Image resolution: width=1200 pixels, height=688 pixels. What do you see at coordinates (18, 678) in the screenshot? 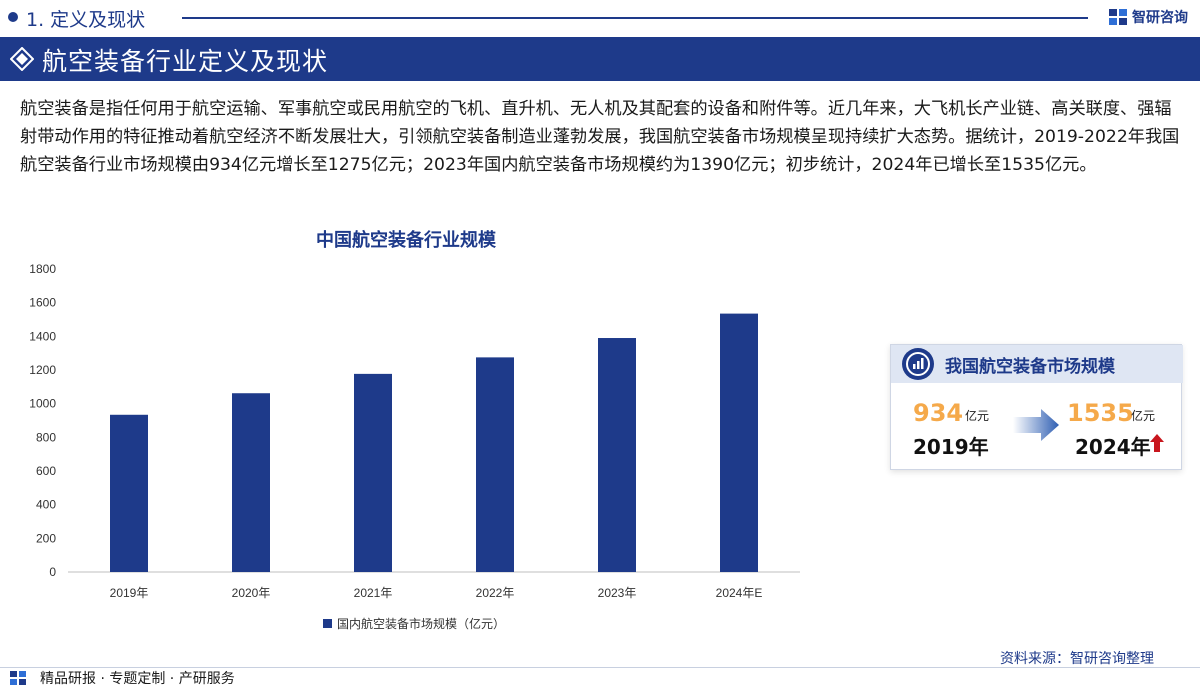
I see `brand-mark-icon` at bounding box center [18, 678].